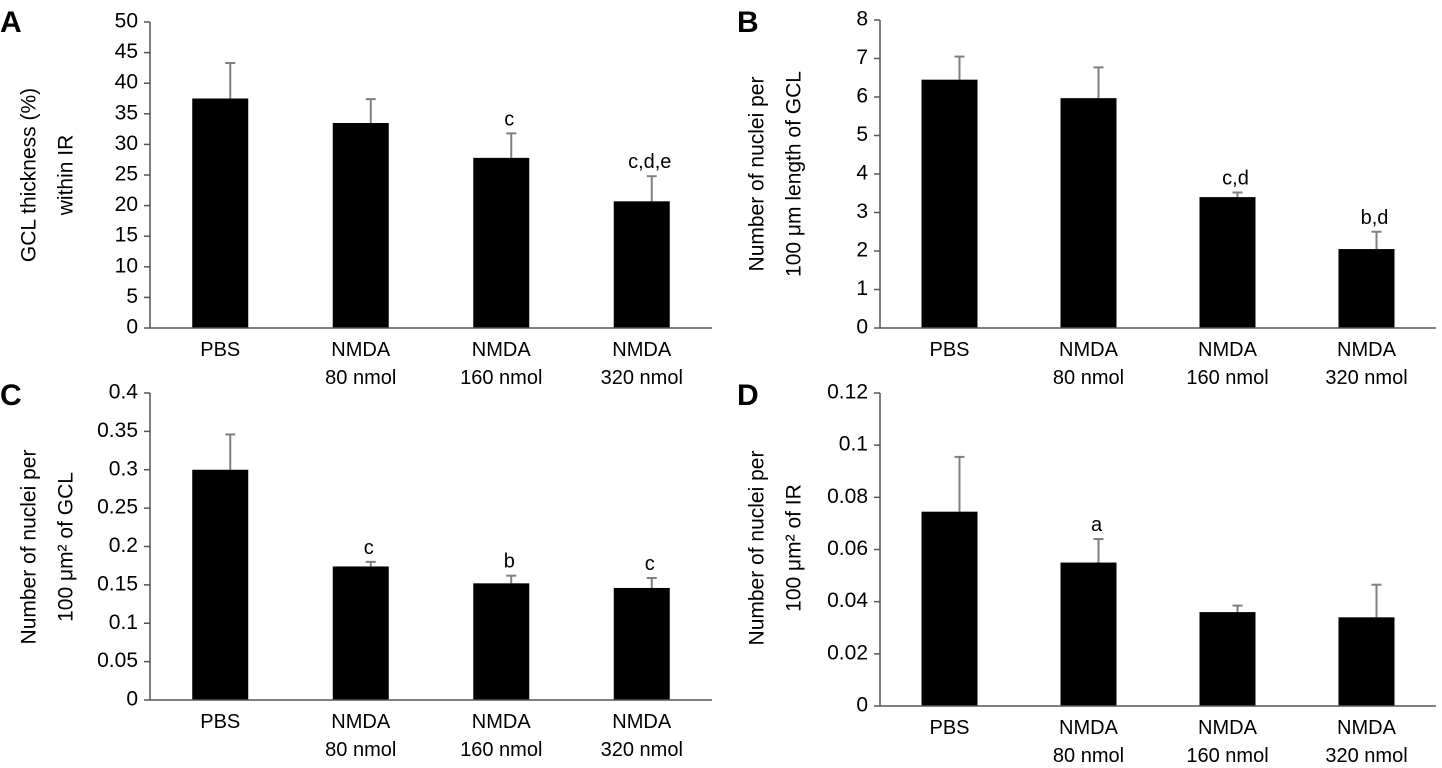 The image size is (1442, 768). Describe the element at coordinates (126, 112) in the screenshot. I see `y-tick-label: 35` at that location.